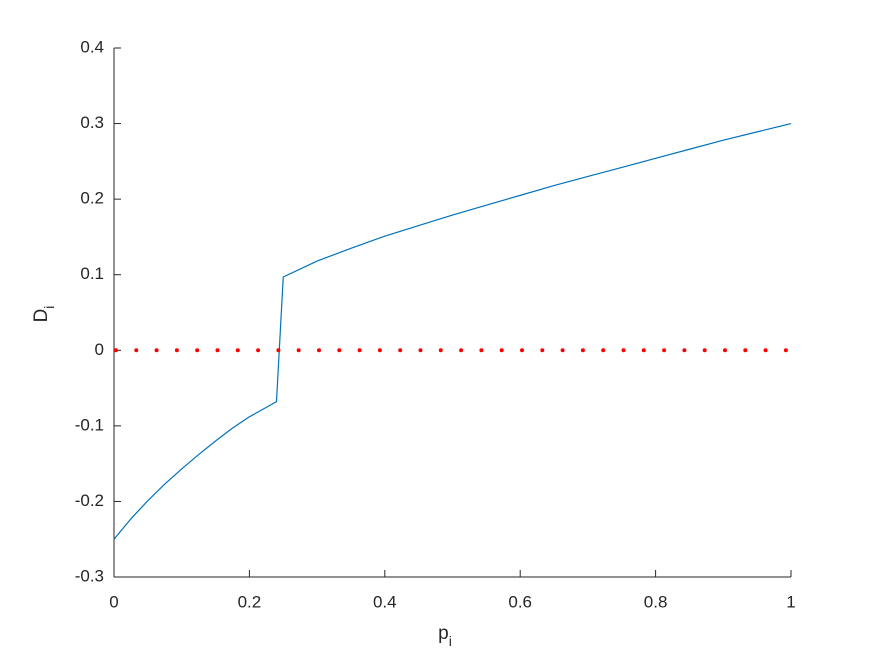 Image resolution: width=875 pixels, height=656 pixels. What do you see at coordinates (520, 601) in the screenshot?
I see `x-tick-label: 0.6` at bounding box center [520, 601].